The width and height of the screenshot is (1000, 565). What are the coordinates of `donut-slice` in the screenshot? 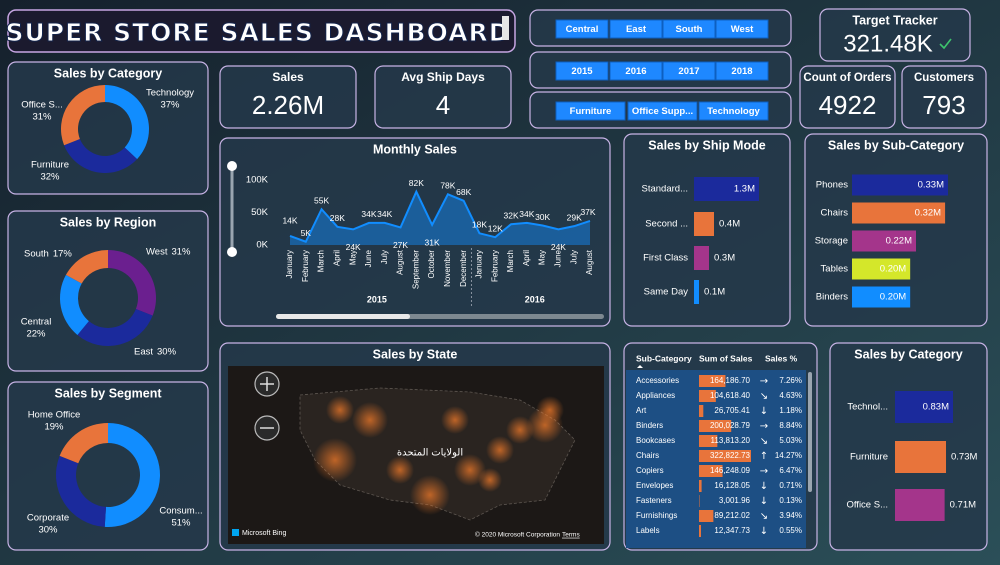 It's located at (132, 475).